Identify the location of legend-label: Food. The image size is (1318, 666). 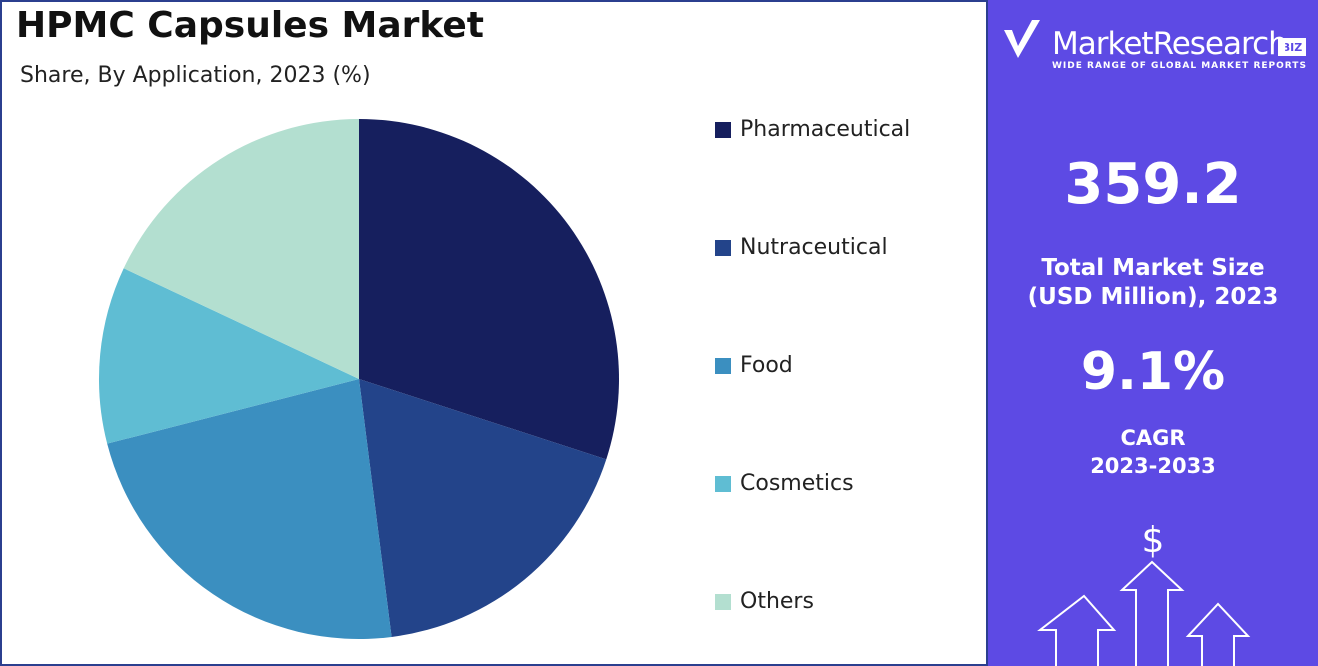
(766, 365).